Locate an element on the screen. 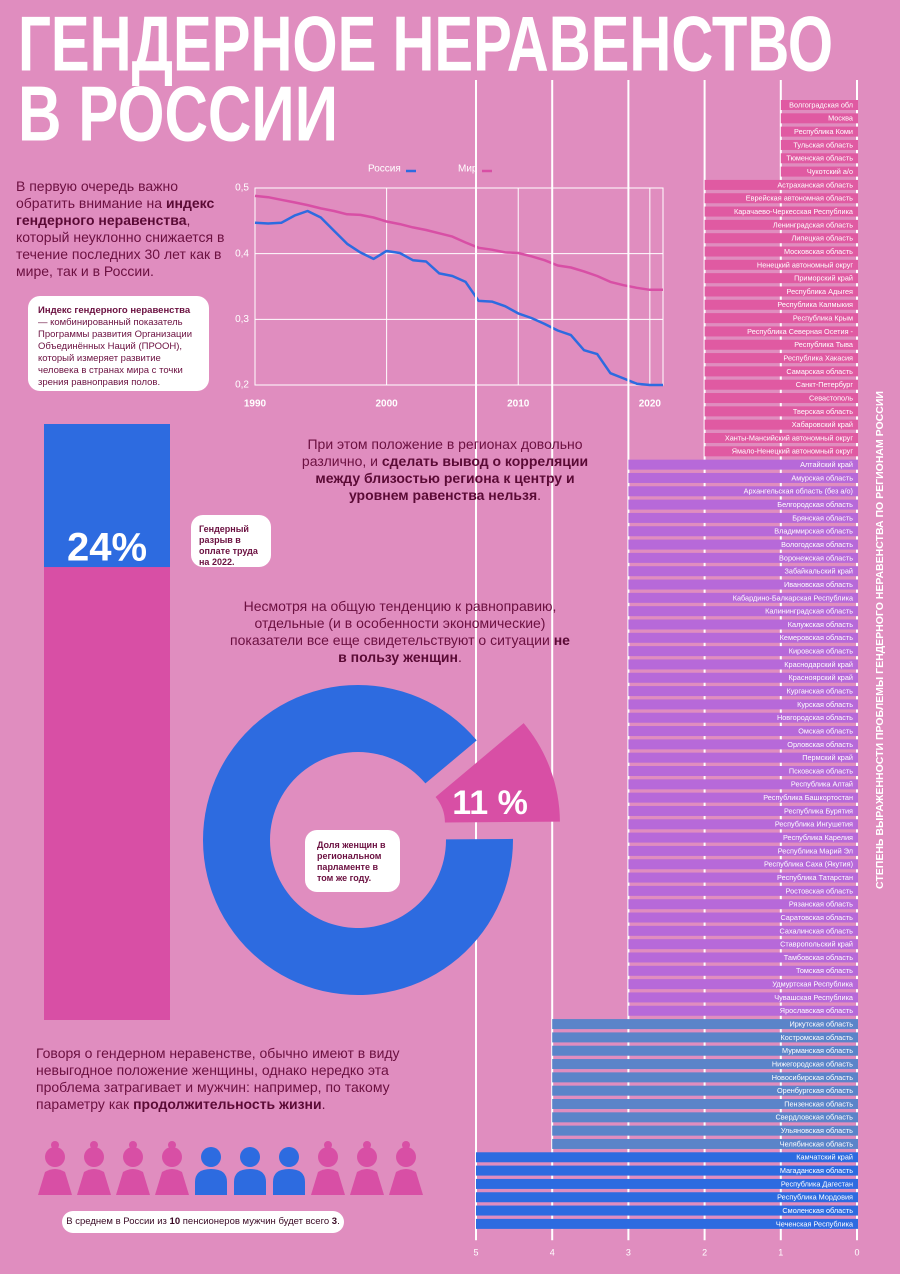  bar-label: Омская область is located at coordinates (825, 730).